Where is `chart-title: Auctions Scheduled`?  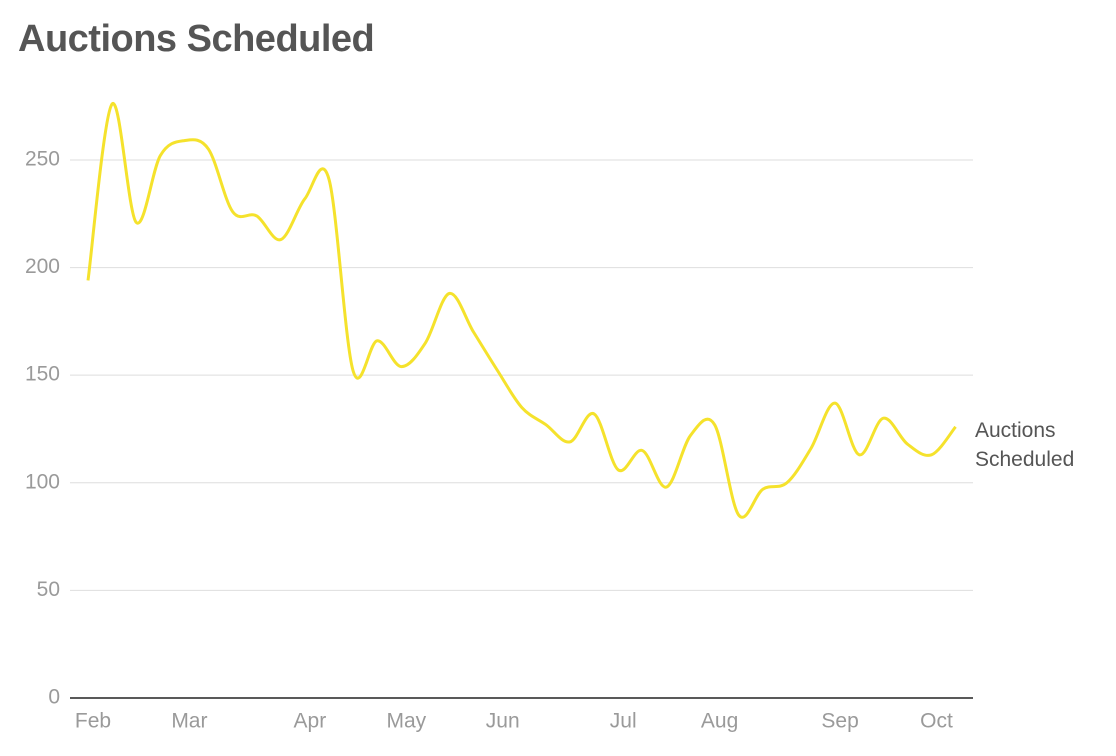
chart-title: Auctions Scheduled is located at coordinates (196, 39).